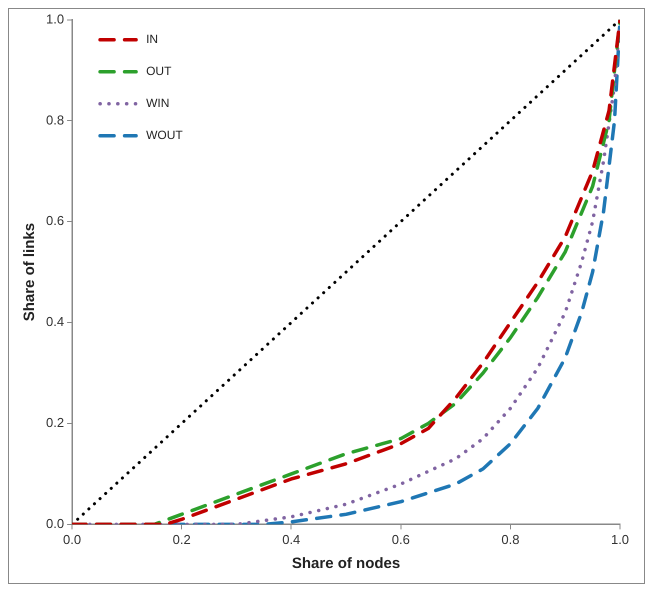 The image size is (653, 592). I want to click on legend-label: WIN, so click(158, 103).